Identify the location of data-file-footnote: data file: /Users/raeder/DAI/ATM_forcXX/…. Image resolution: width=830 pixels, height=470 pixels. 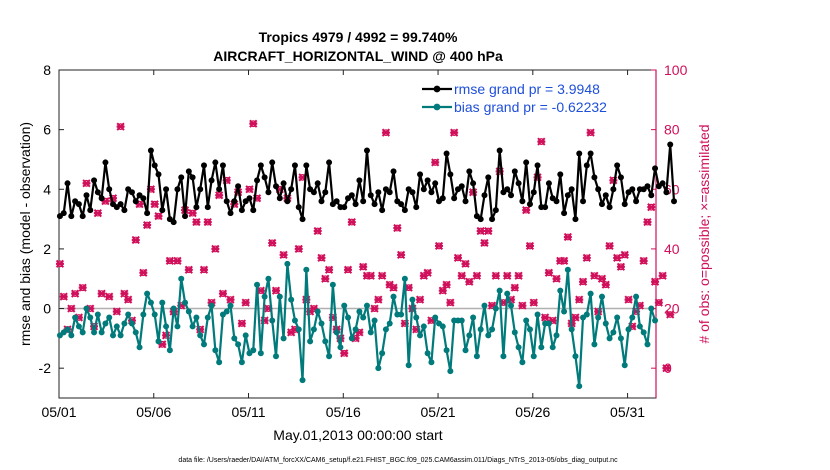
(398, 460).